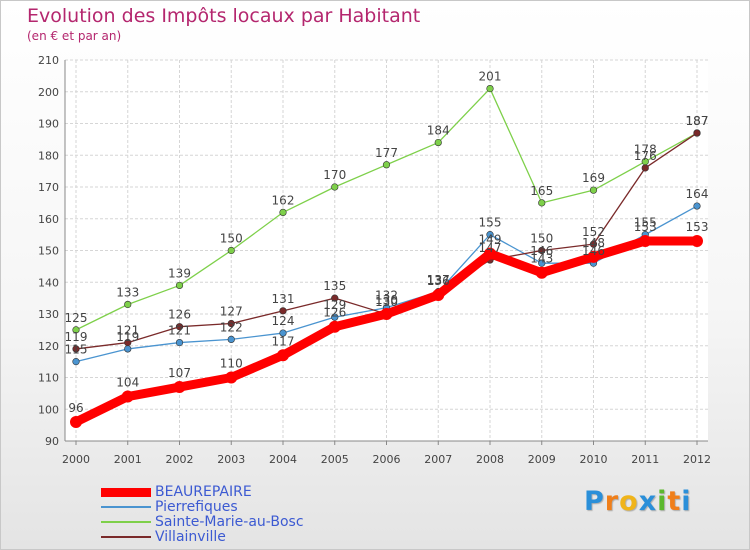 The height and width of the screenshot is (550, 750). What do you see at coordinates (196, 507) in the screenshot?
I see `legend-label: Pierrefiques` at bounding box center [196, 507].